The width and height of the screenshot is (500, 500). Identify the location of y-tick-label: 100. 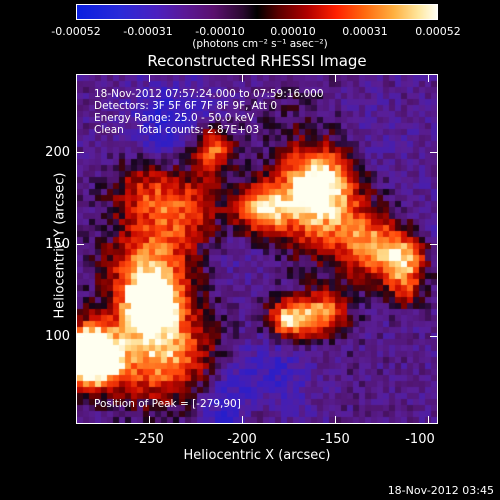
(57, 336).